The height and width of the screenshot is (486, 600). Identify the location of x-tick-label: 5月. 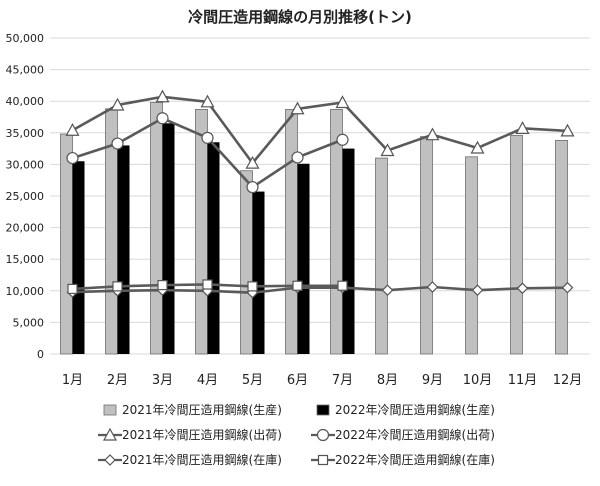
(252, 380).